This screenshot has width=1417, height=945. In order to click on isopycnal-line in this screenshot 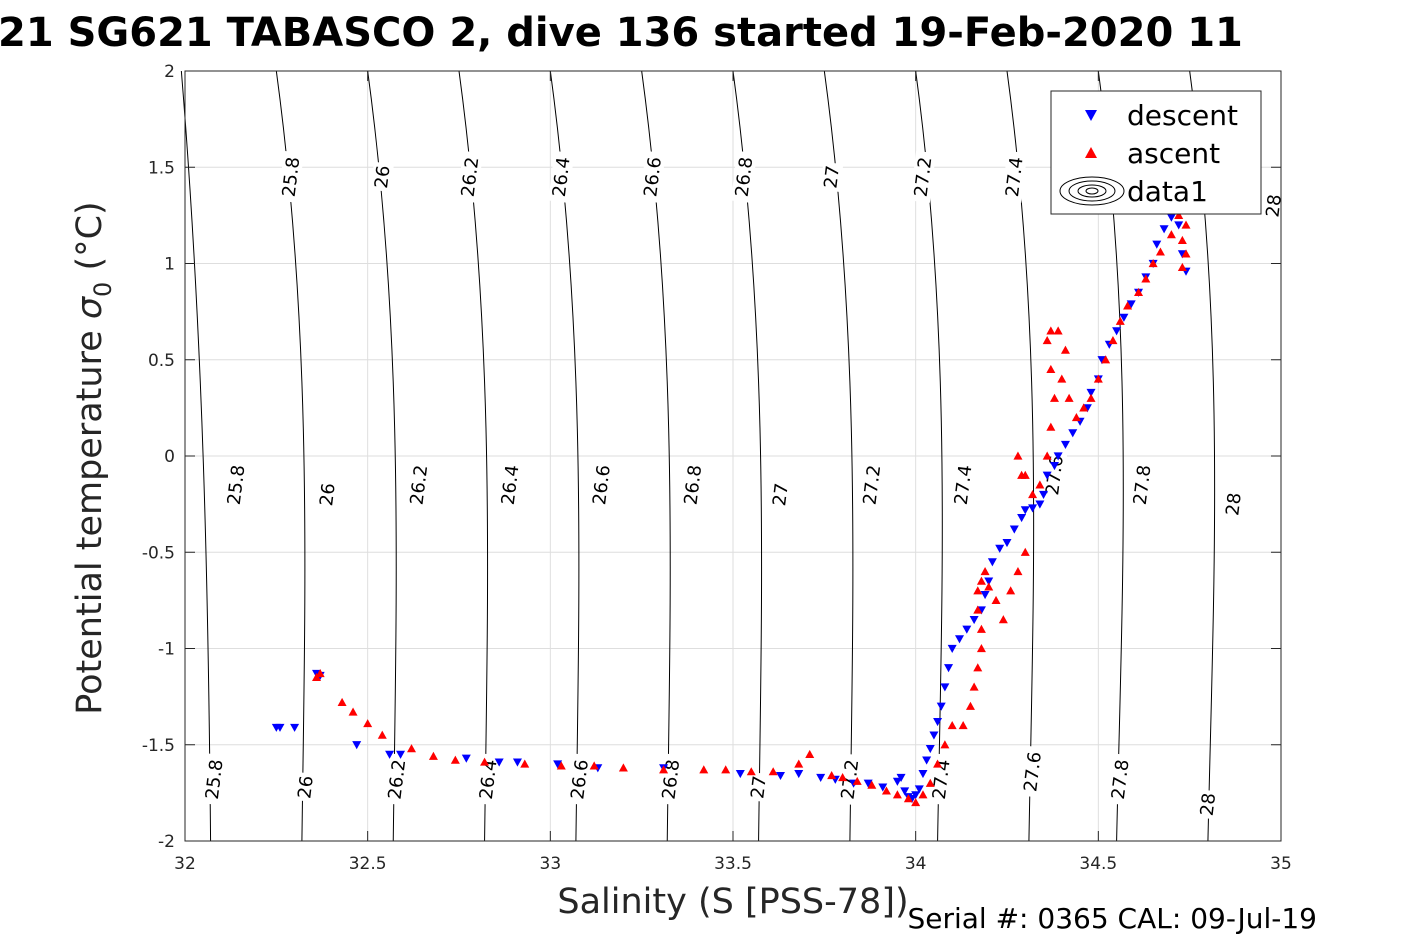, I will do `click(196, 456)`.